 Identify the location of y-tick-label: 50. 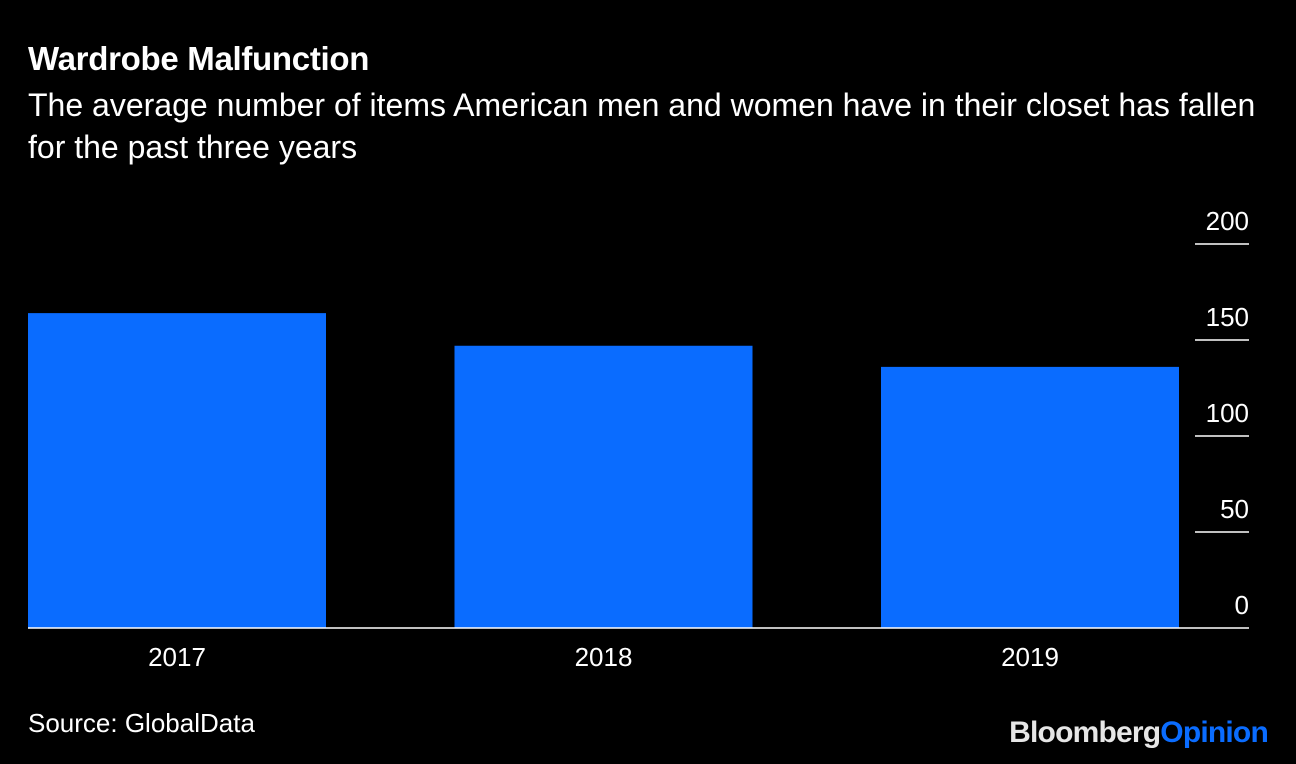
(1234, 509).